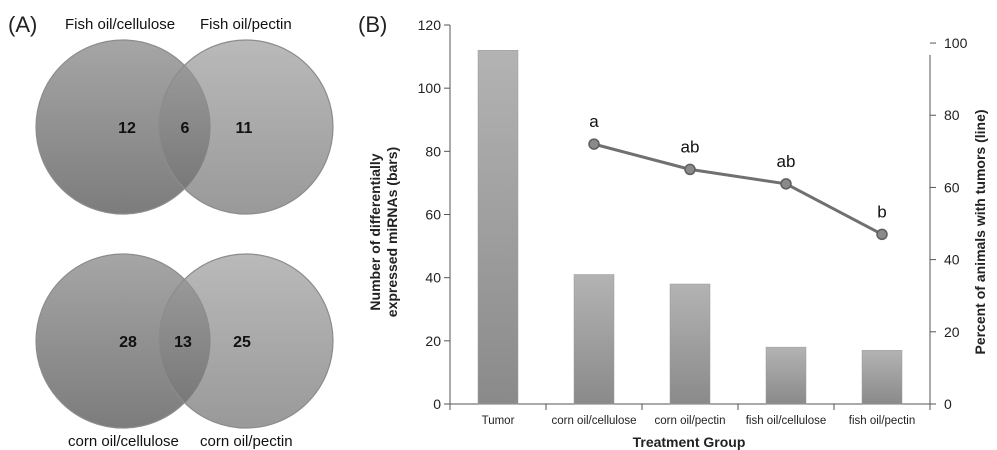 The width and height of the screenshot is (997, 450). I want to click on venn-bottom-right-circle, so click(246, 341).